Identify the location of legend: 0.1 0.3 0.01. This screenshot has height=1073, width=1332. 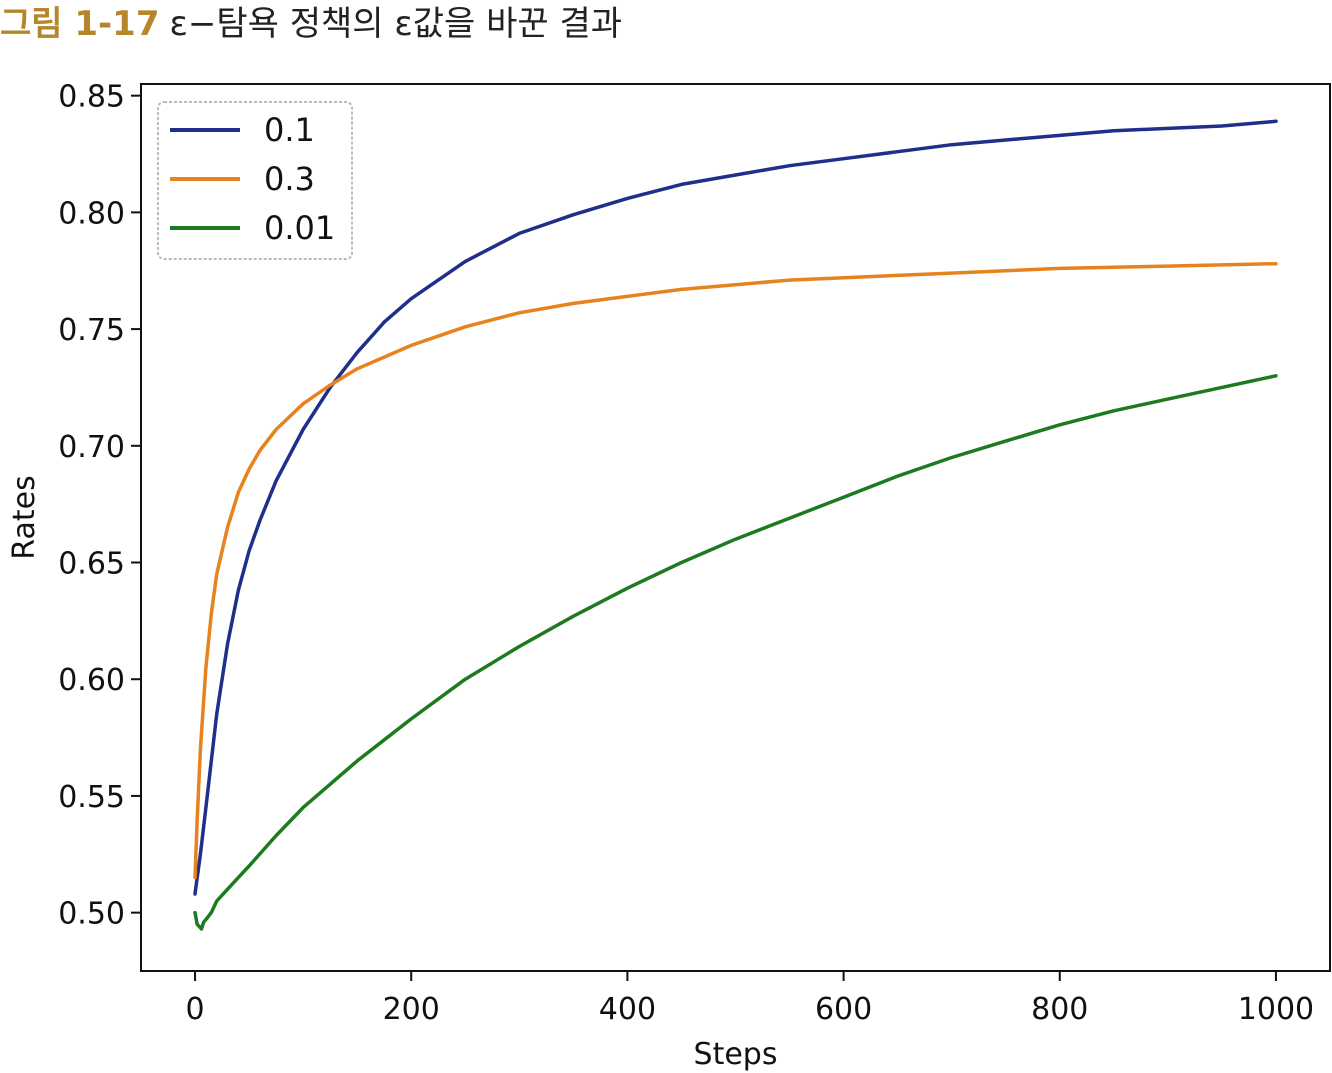
(255, 180).